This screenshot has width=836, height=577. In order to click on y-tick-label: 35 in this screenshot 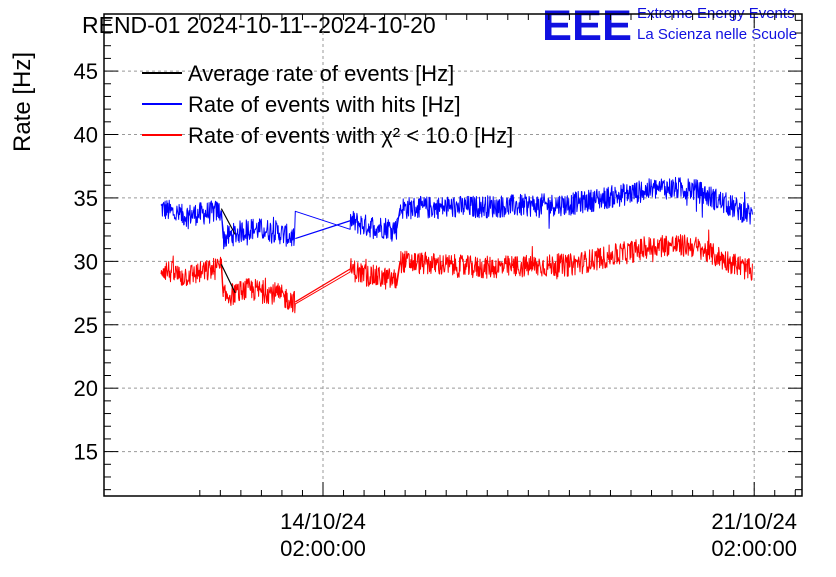, I will do `click(86, 198)`.